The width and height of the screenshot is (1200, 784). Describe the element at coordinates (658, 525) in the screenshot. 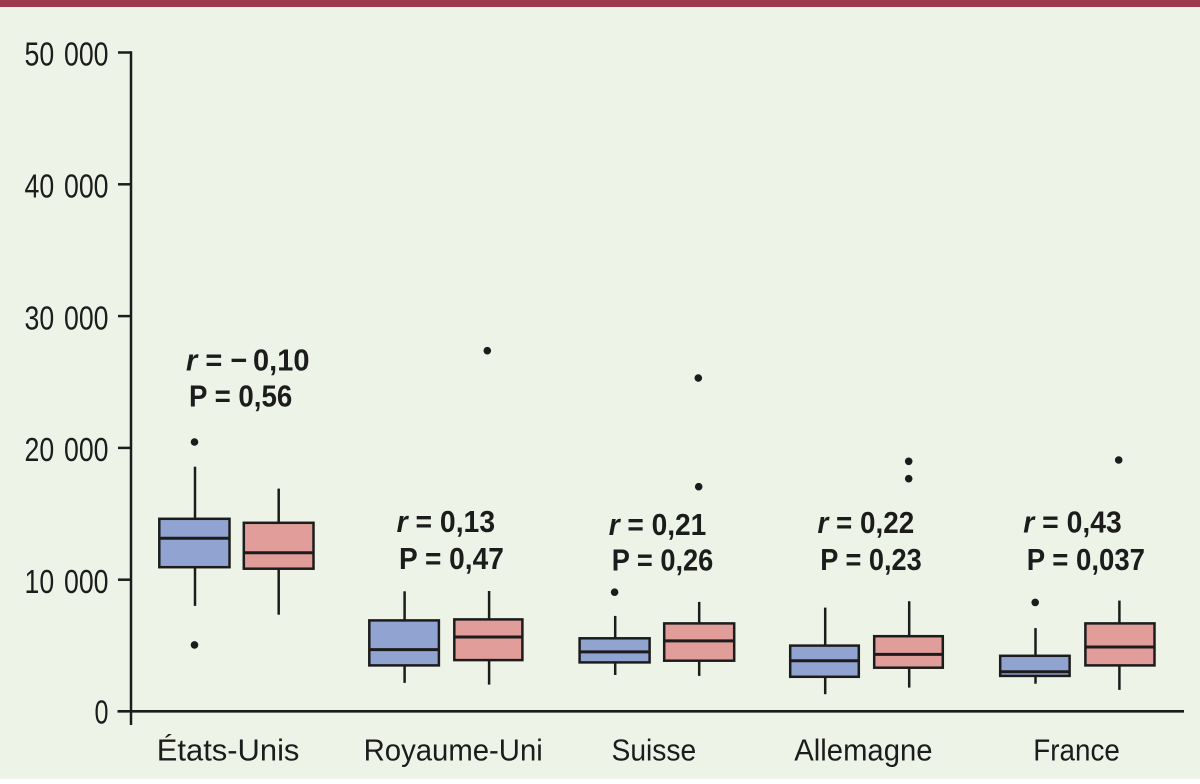

I see `svg-text: r = 0,21` at that location.